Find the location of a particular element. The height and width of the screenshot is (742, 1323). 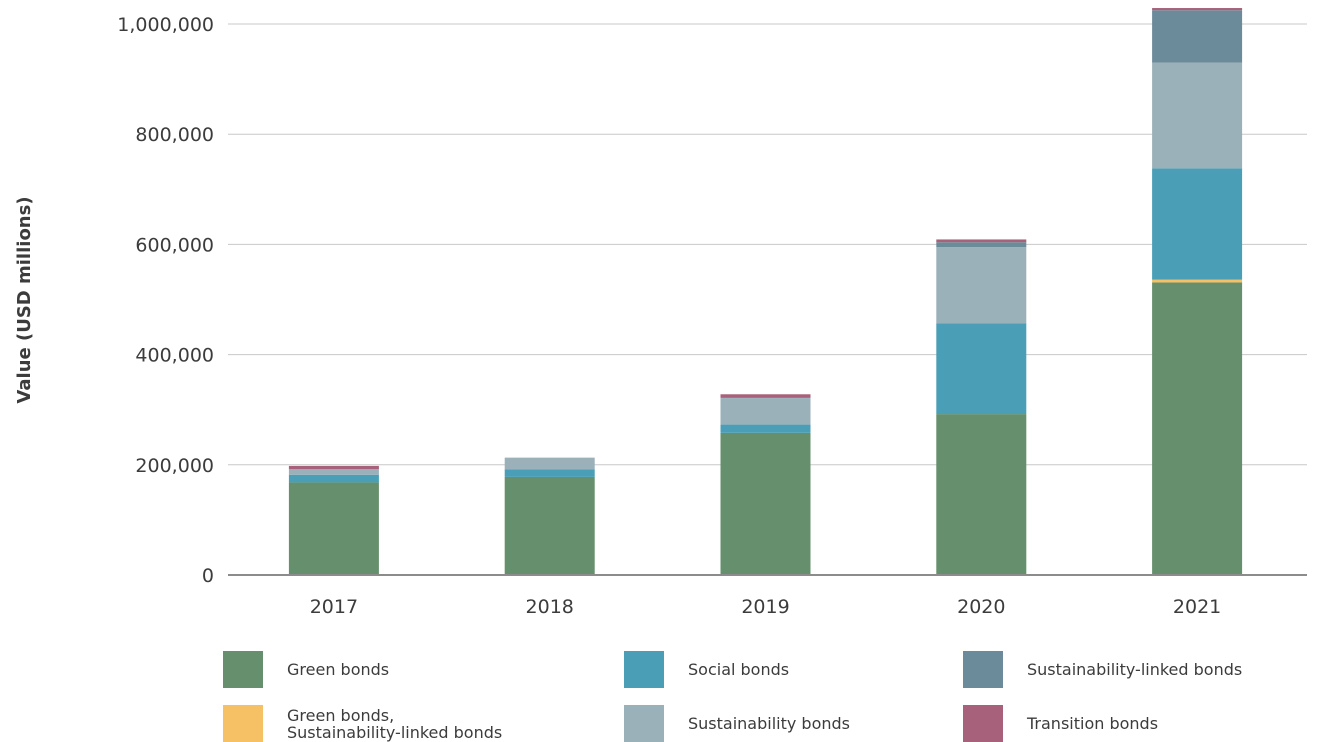

y-tick-label: 600,000 is located at coordinates (174, 245).